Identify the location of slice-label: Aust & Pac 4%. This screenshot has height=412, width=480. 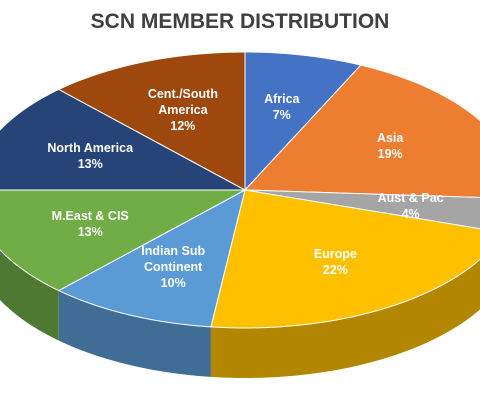
(411, 206).